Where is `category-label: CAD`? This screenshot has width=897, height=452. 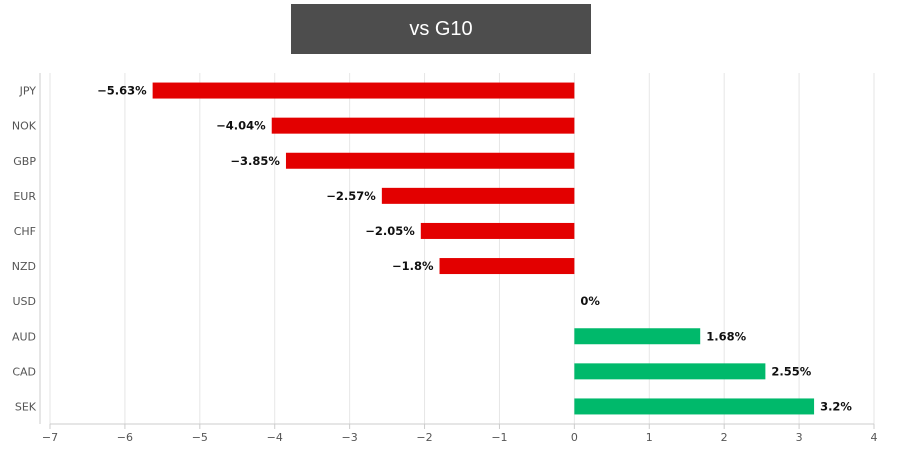 category-label: CAD is located at coordinates (24, 371).